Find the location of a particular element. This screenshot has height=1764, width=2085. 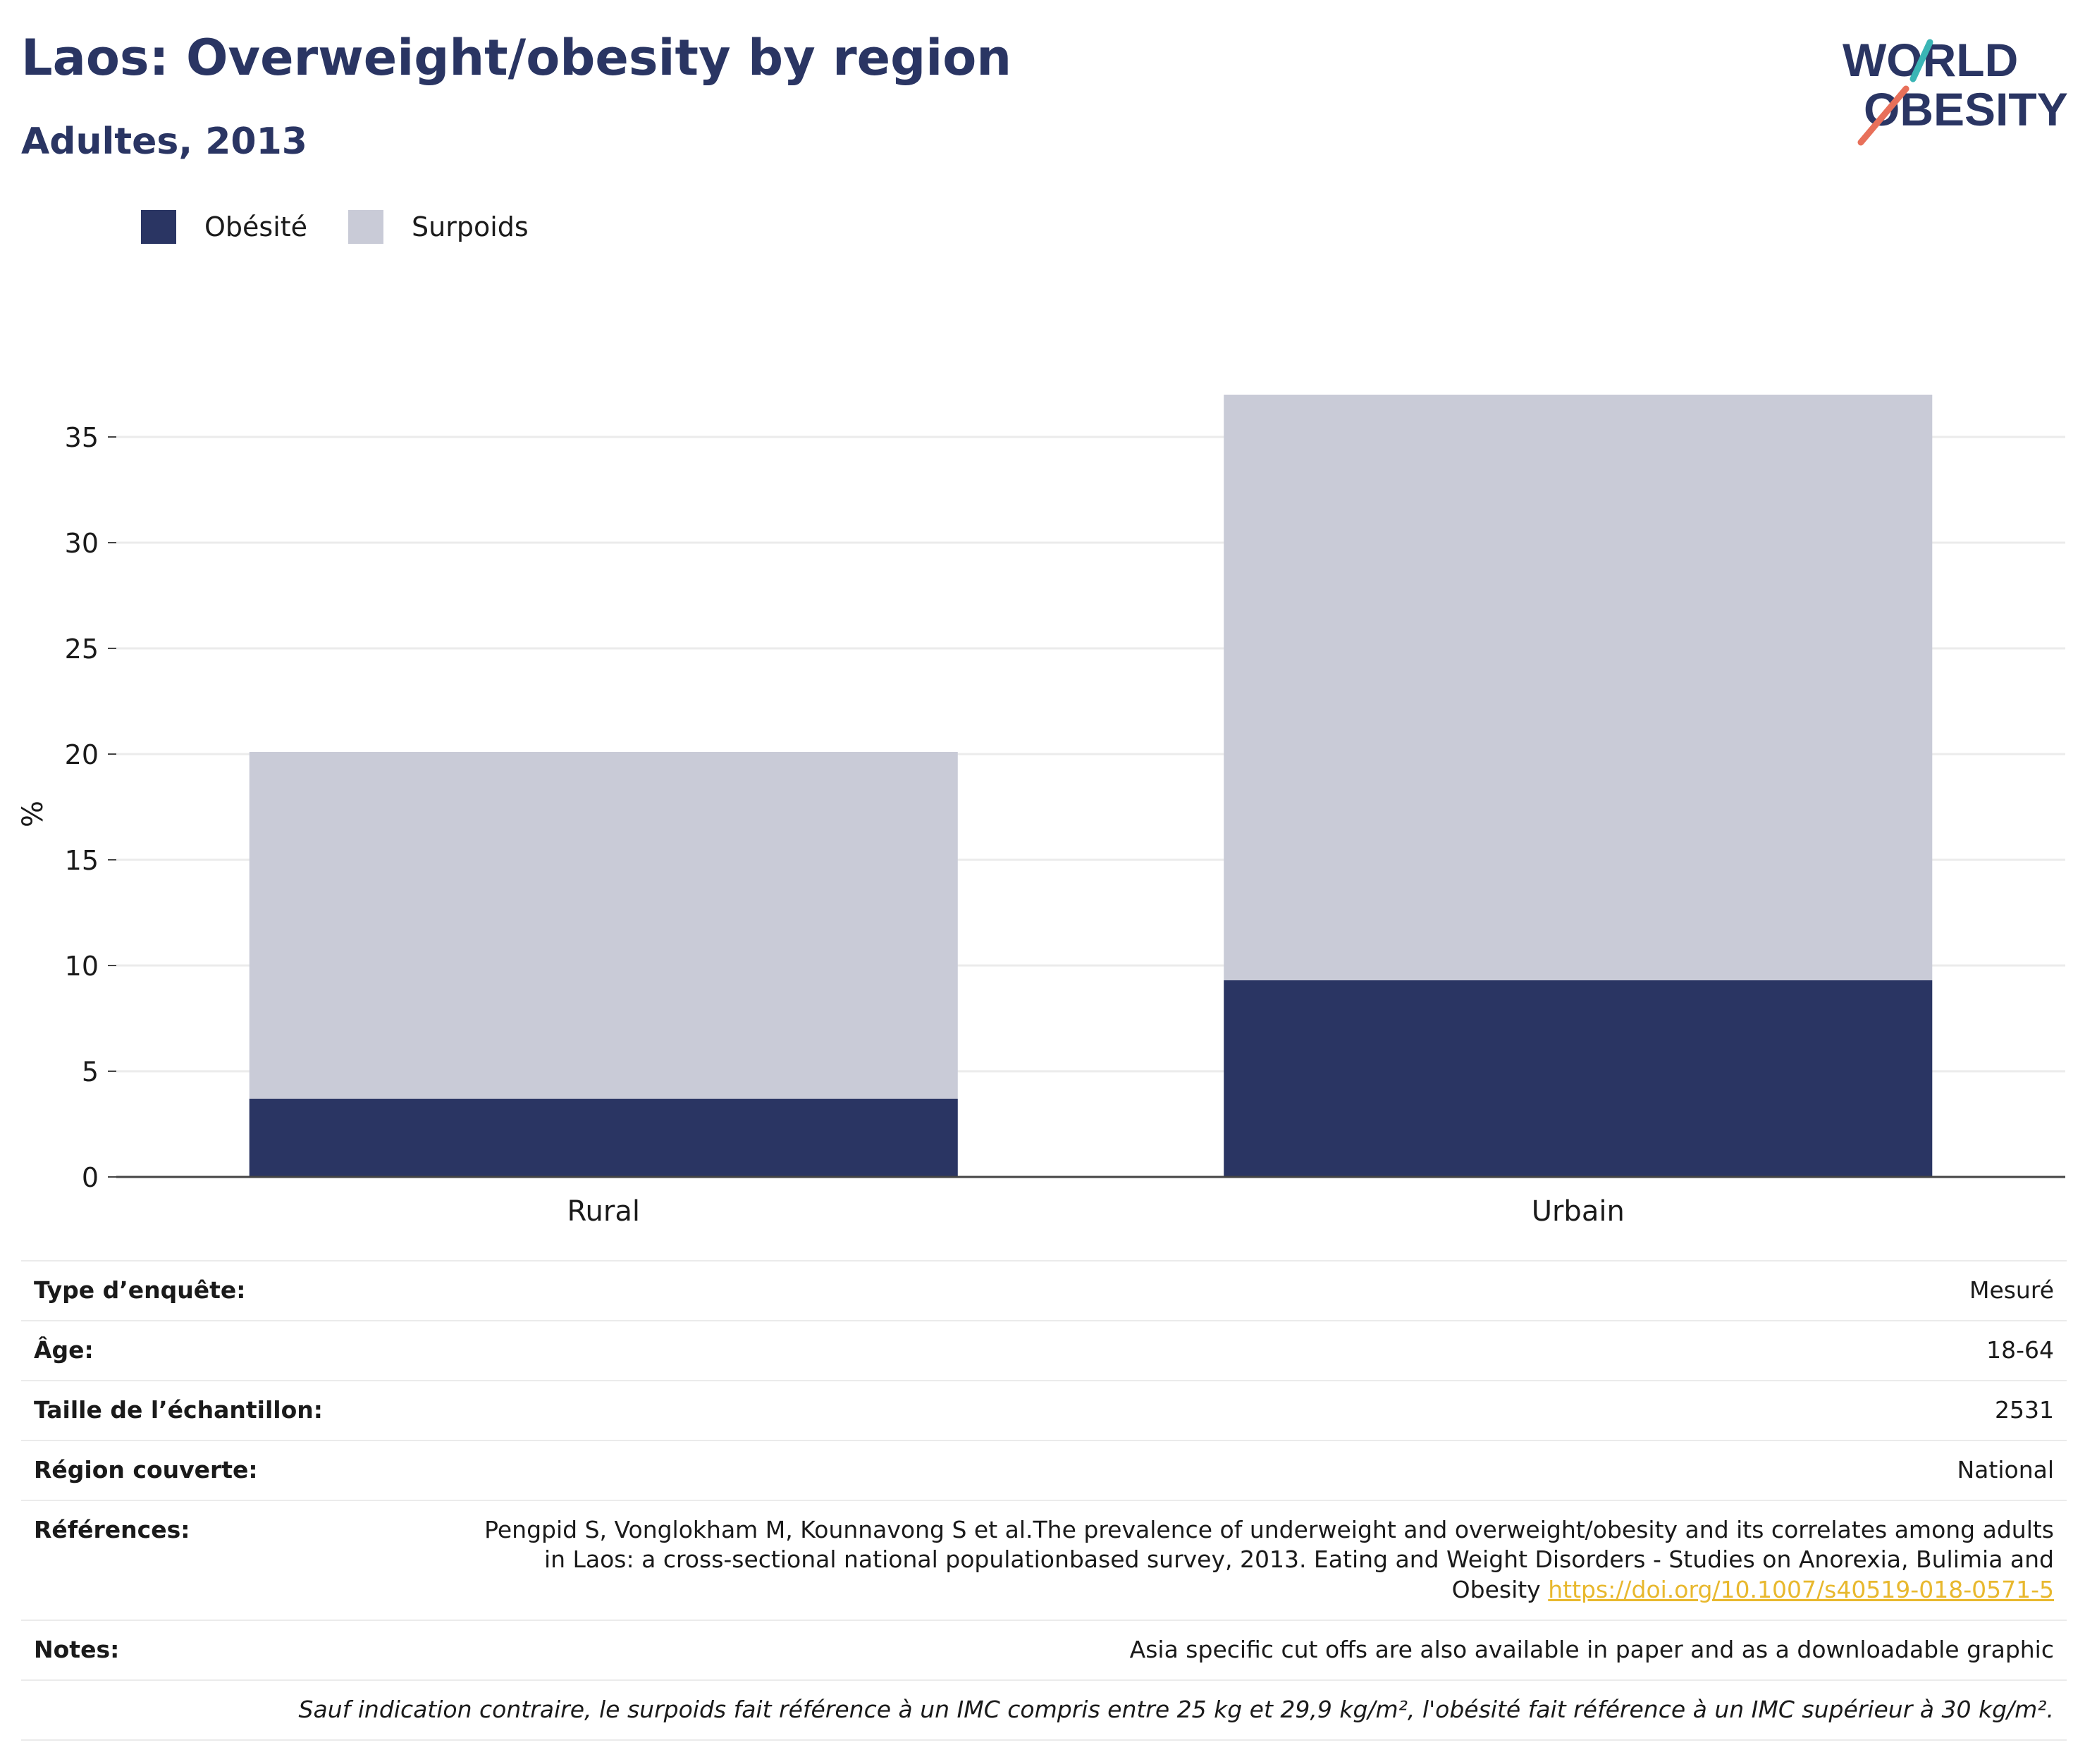

y-tick-label: 25 is located at coordinates (82, 649).